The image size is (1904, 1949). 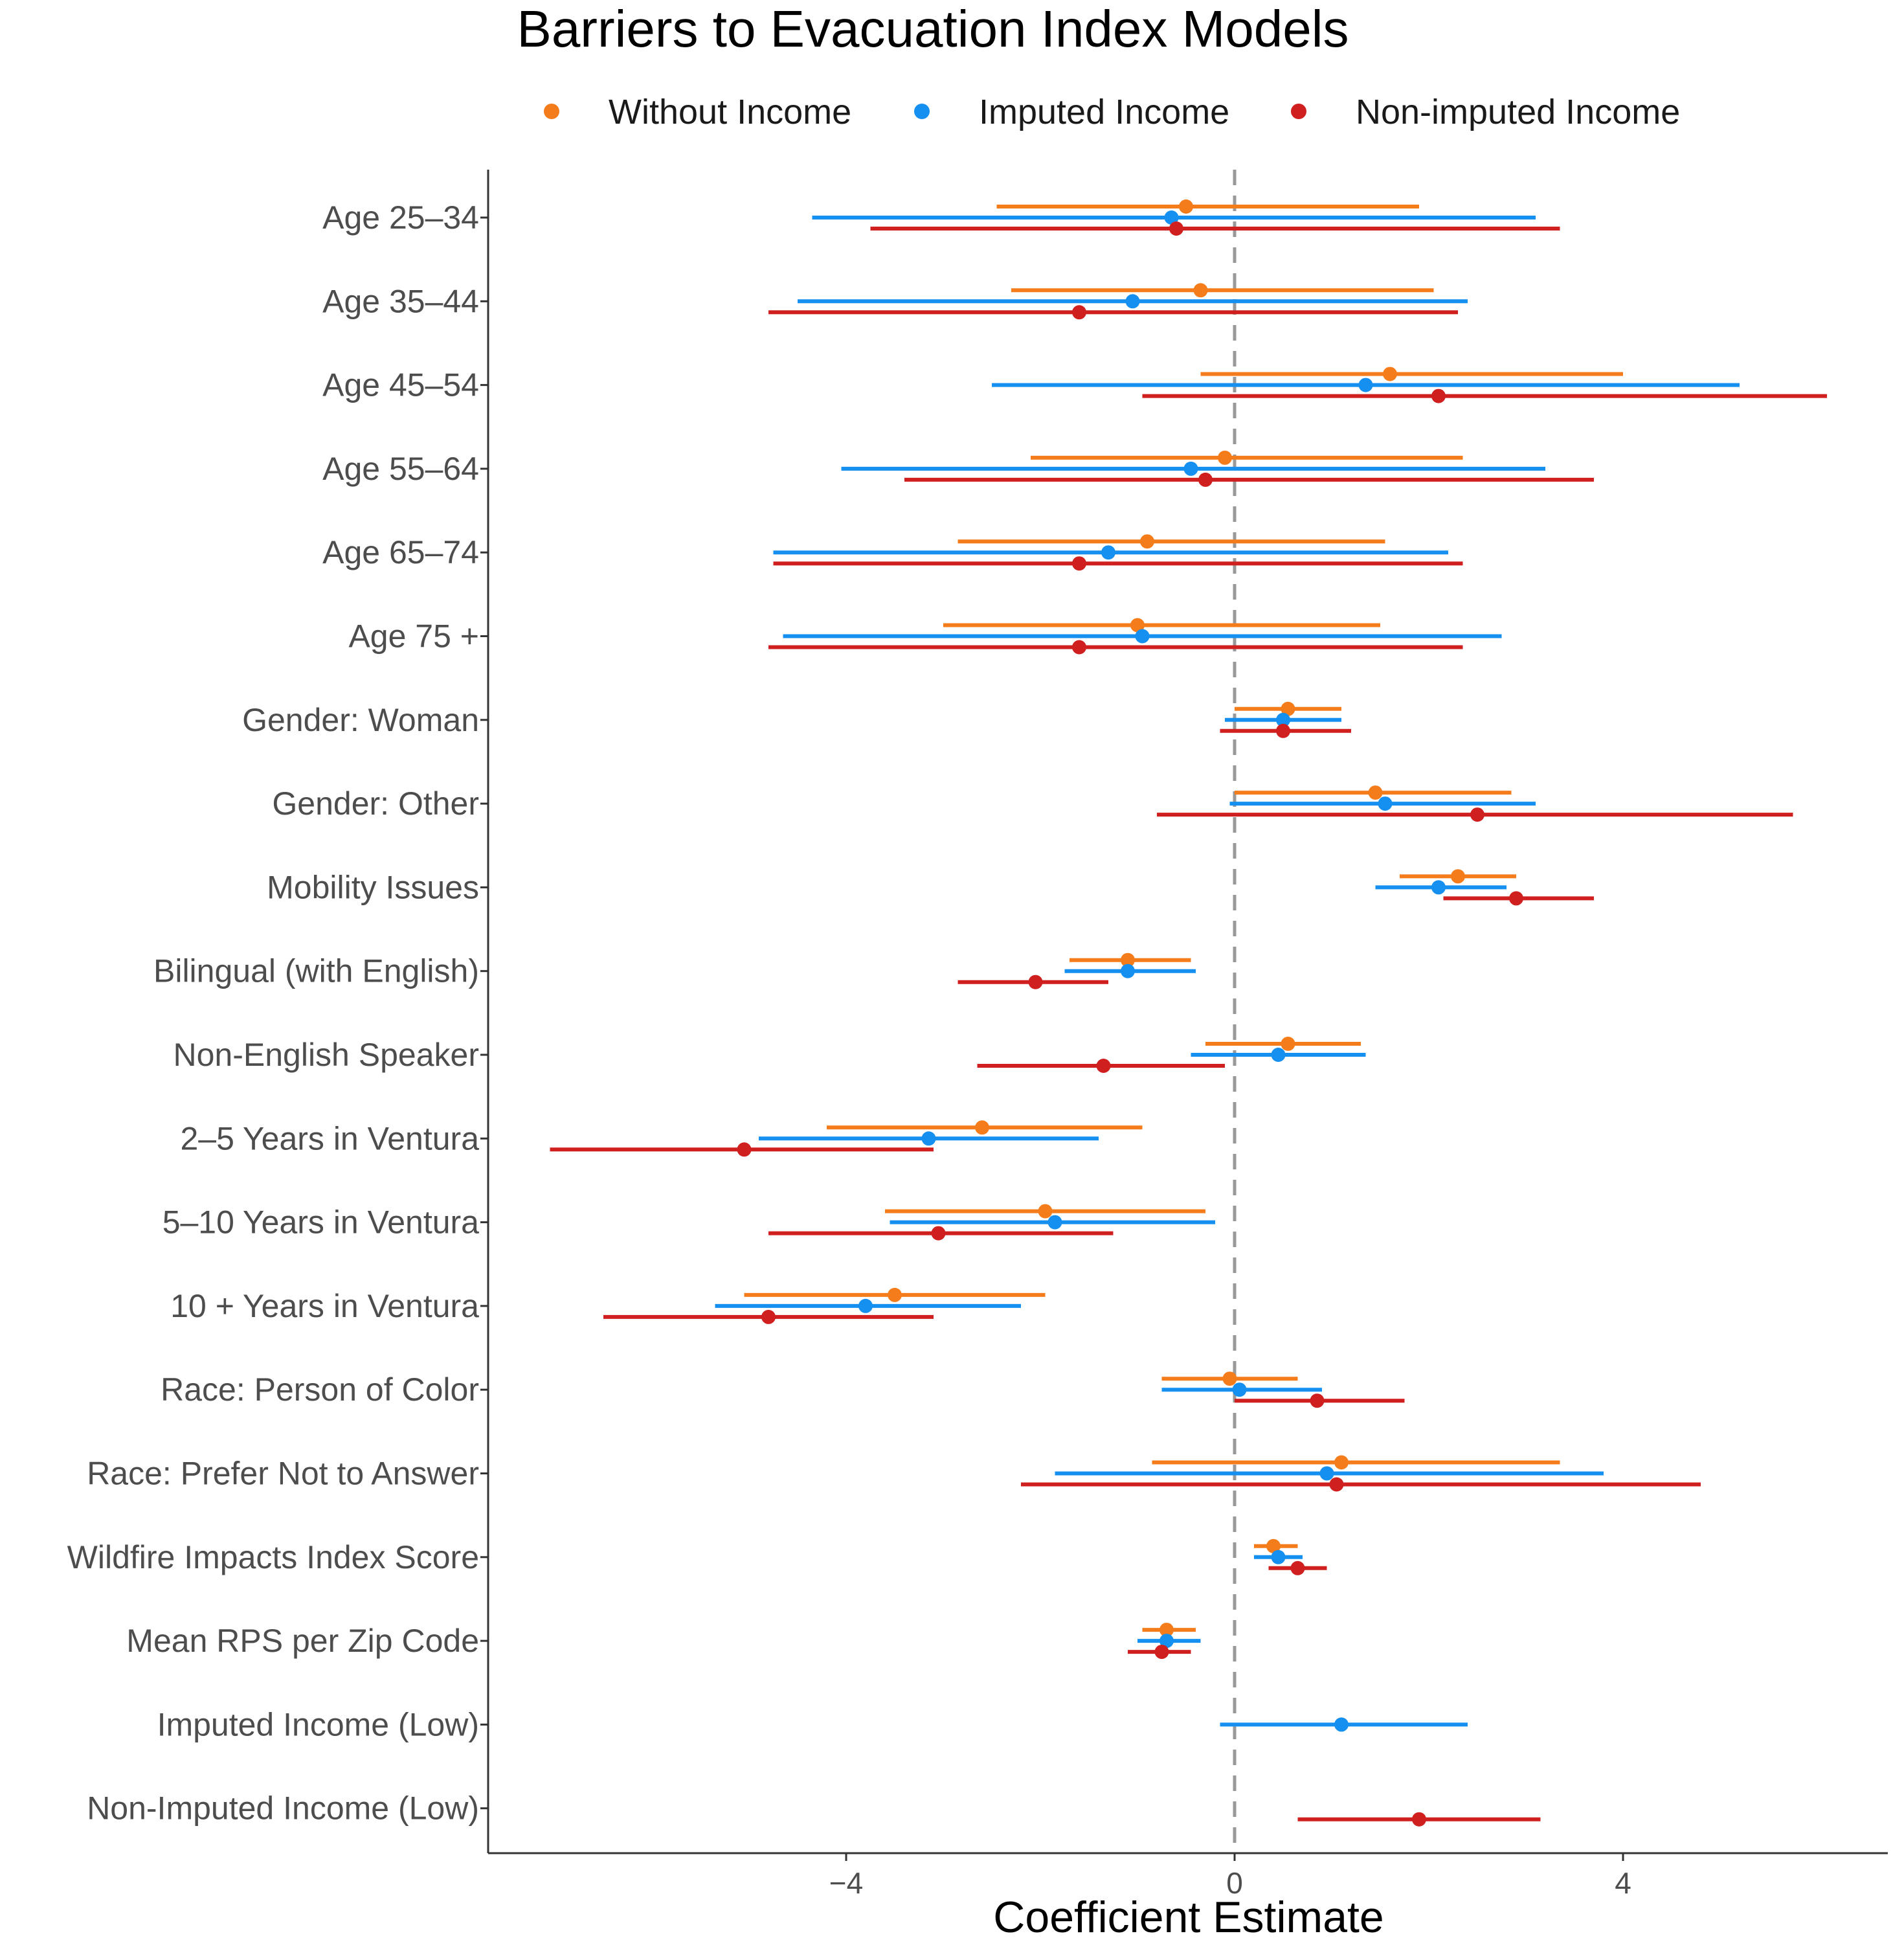 I want to click on x-axis-ticks: −4 0 4, so click(x=1230, y=1876).